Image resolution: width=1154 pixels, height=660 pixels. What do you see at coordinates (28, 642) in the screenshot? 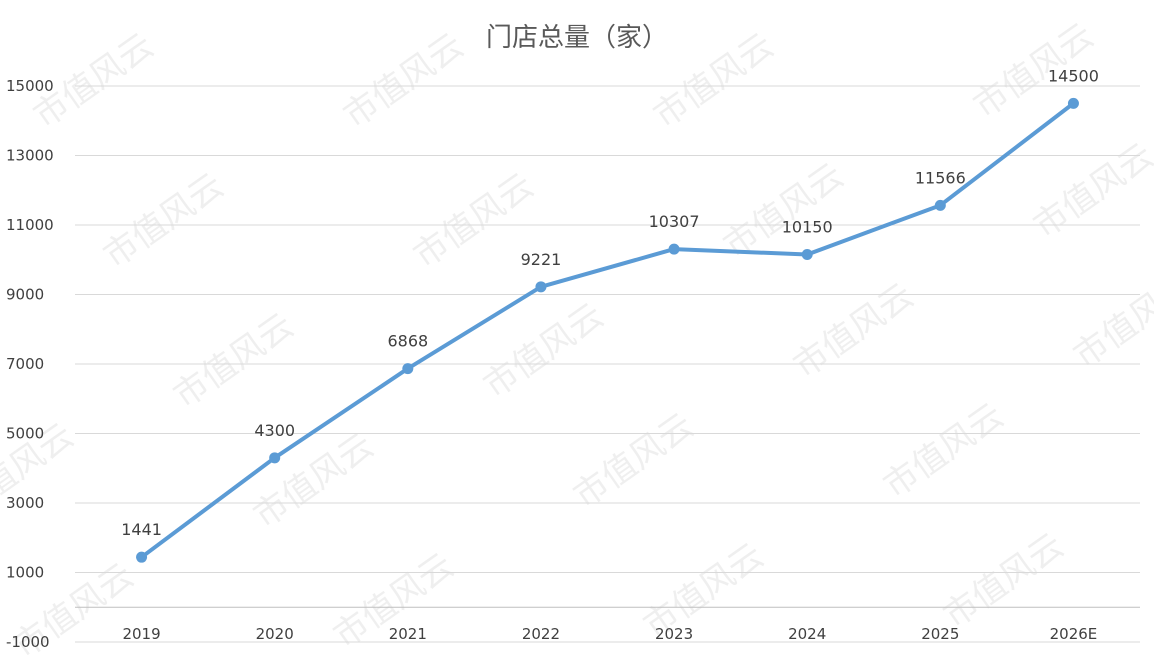
I see `y-tick-label: -1000` at bounding box center [28, 642].